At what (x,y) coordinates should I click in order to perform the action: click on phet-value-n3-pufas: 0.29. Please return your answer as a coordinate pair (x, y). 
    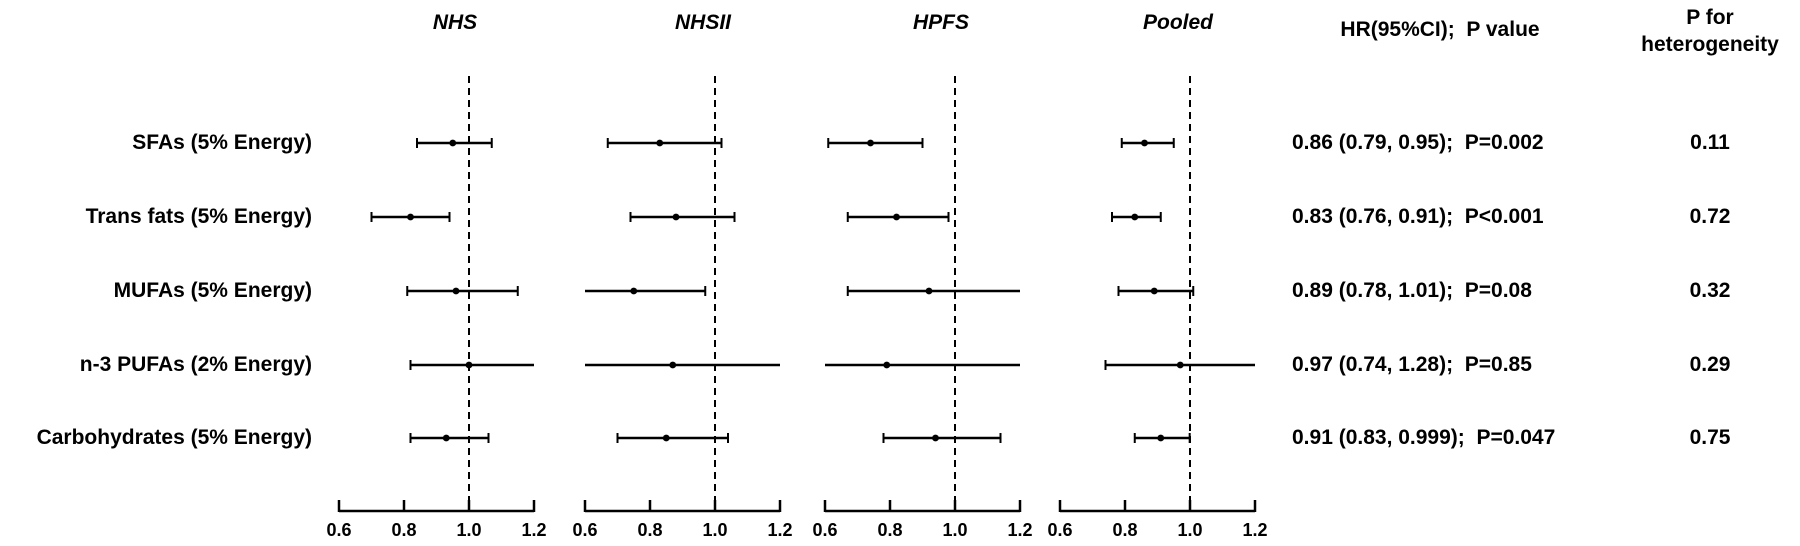
    Looking at the image, I should click on (1710, 364).